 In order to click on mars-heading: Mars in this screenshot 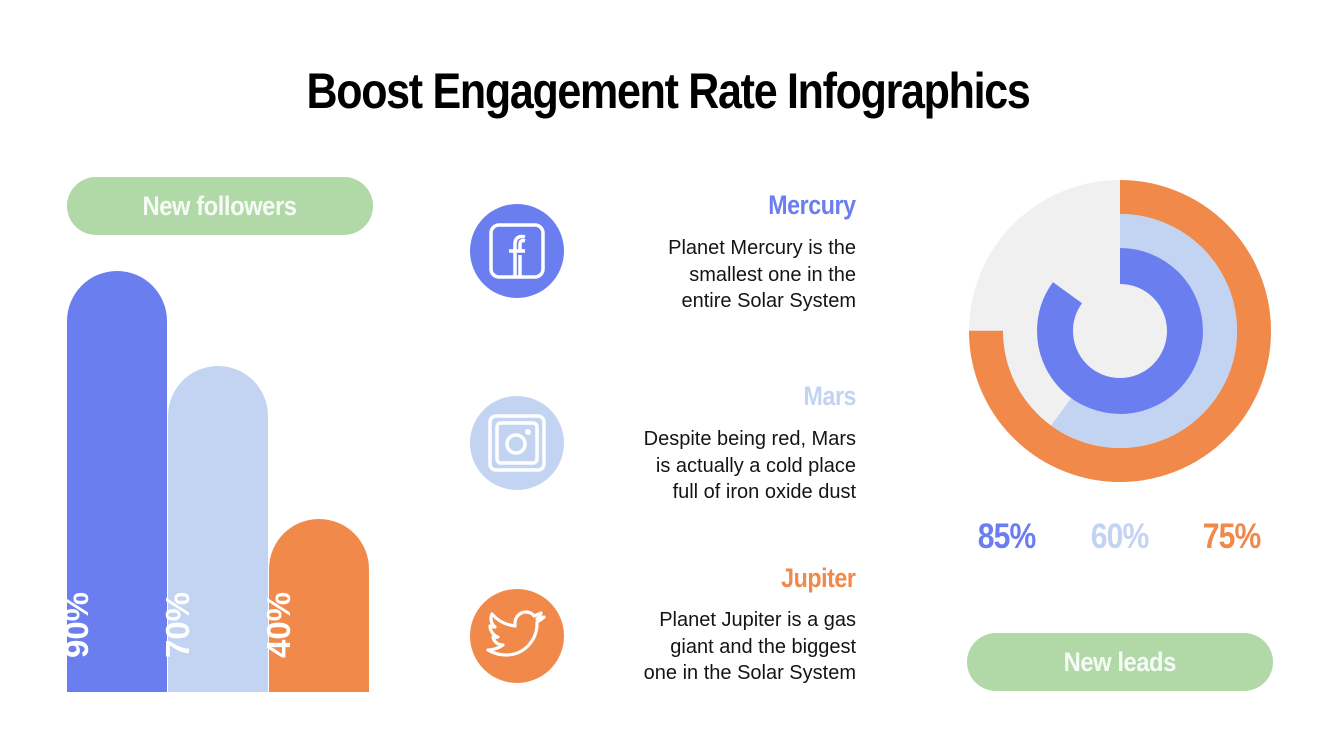, I will do `click(830, 396)`.